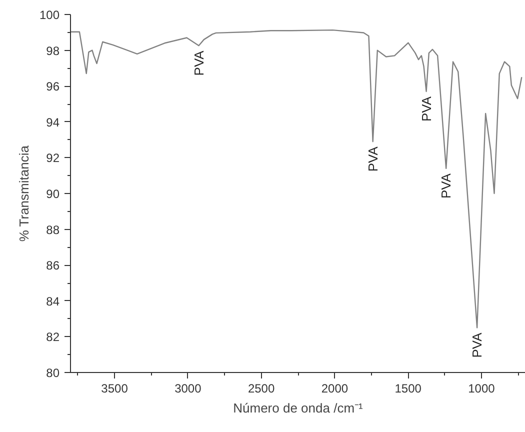  Describe the element at coordinates (188, 389) in the screenshot. I see `x-tick-label: 3000` at that location.